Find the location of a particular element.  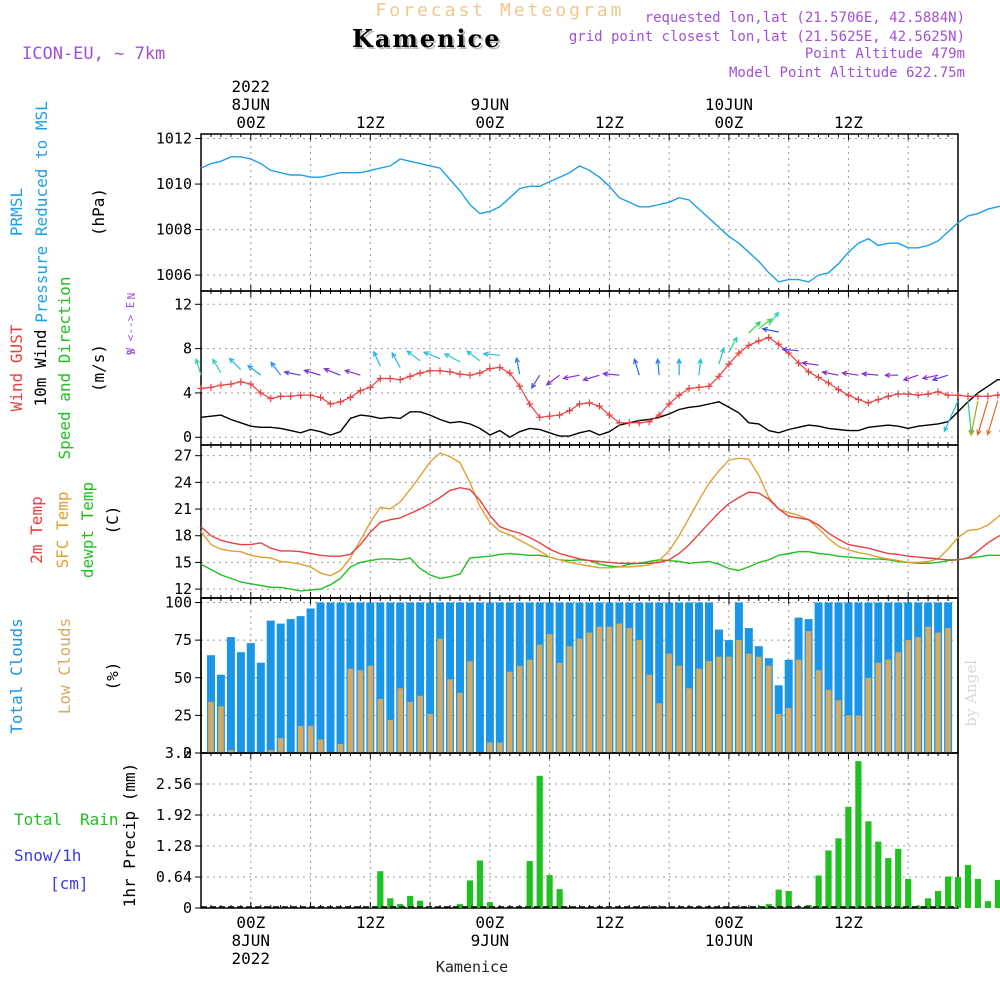

y-tick-label: 50 is located at coordinates (183, 678).